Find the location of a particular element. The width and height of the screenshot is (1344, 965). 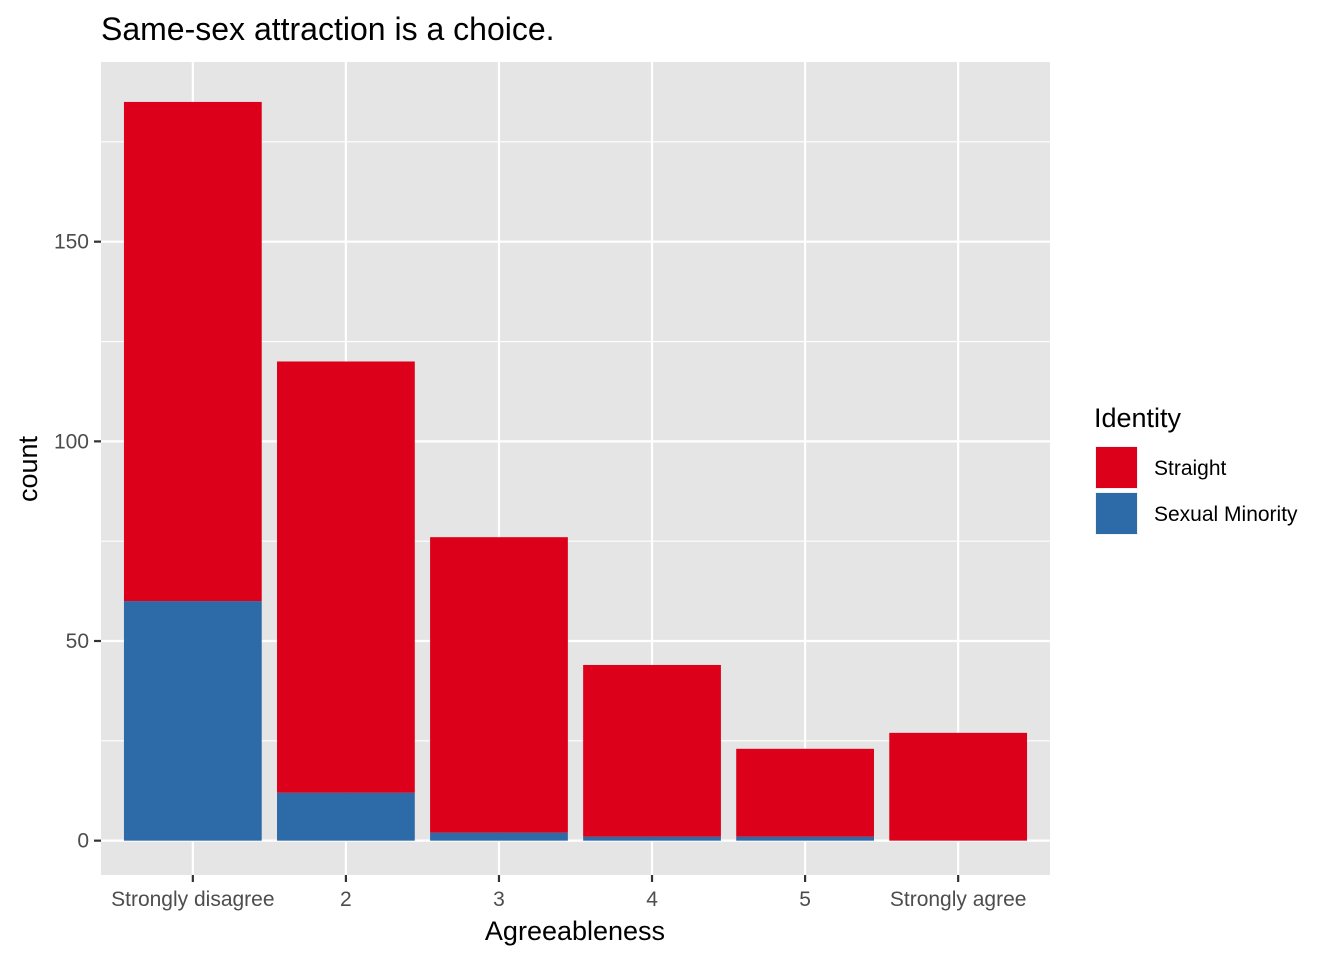

x-tick-label: Strongly agree is located at coordinates (958, 899).